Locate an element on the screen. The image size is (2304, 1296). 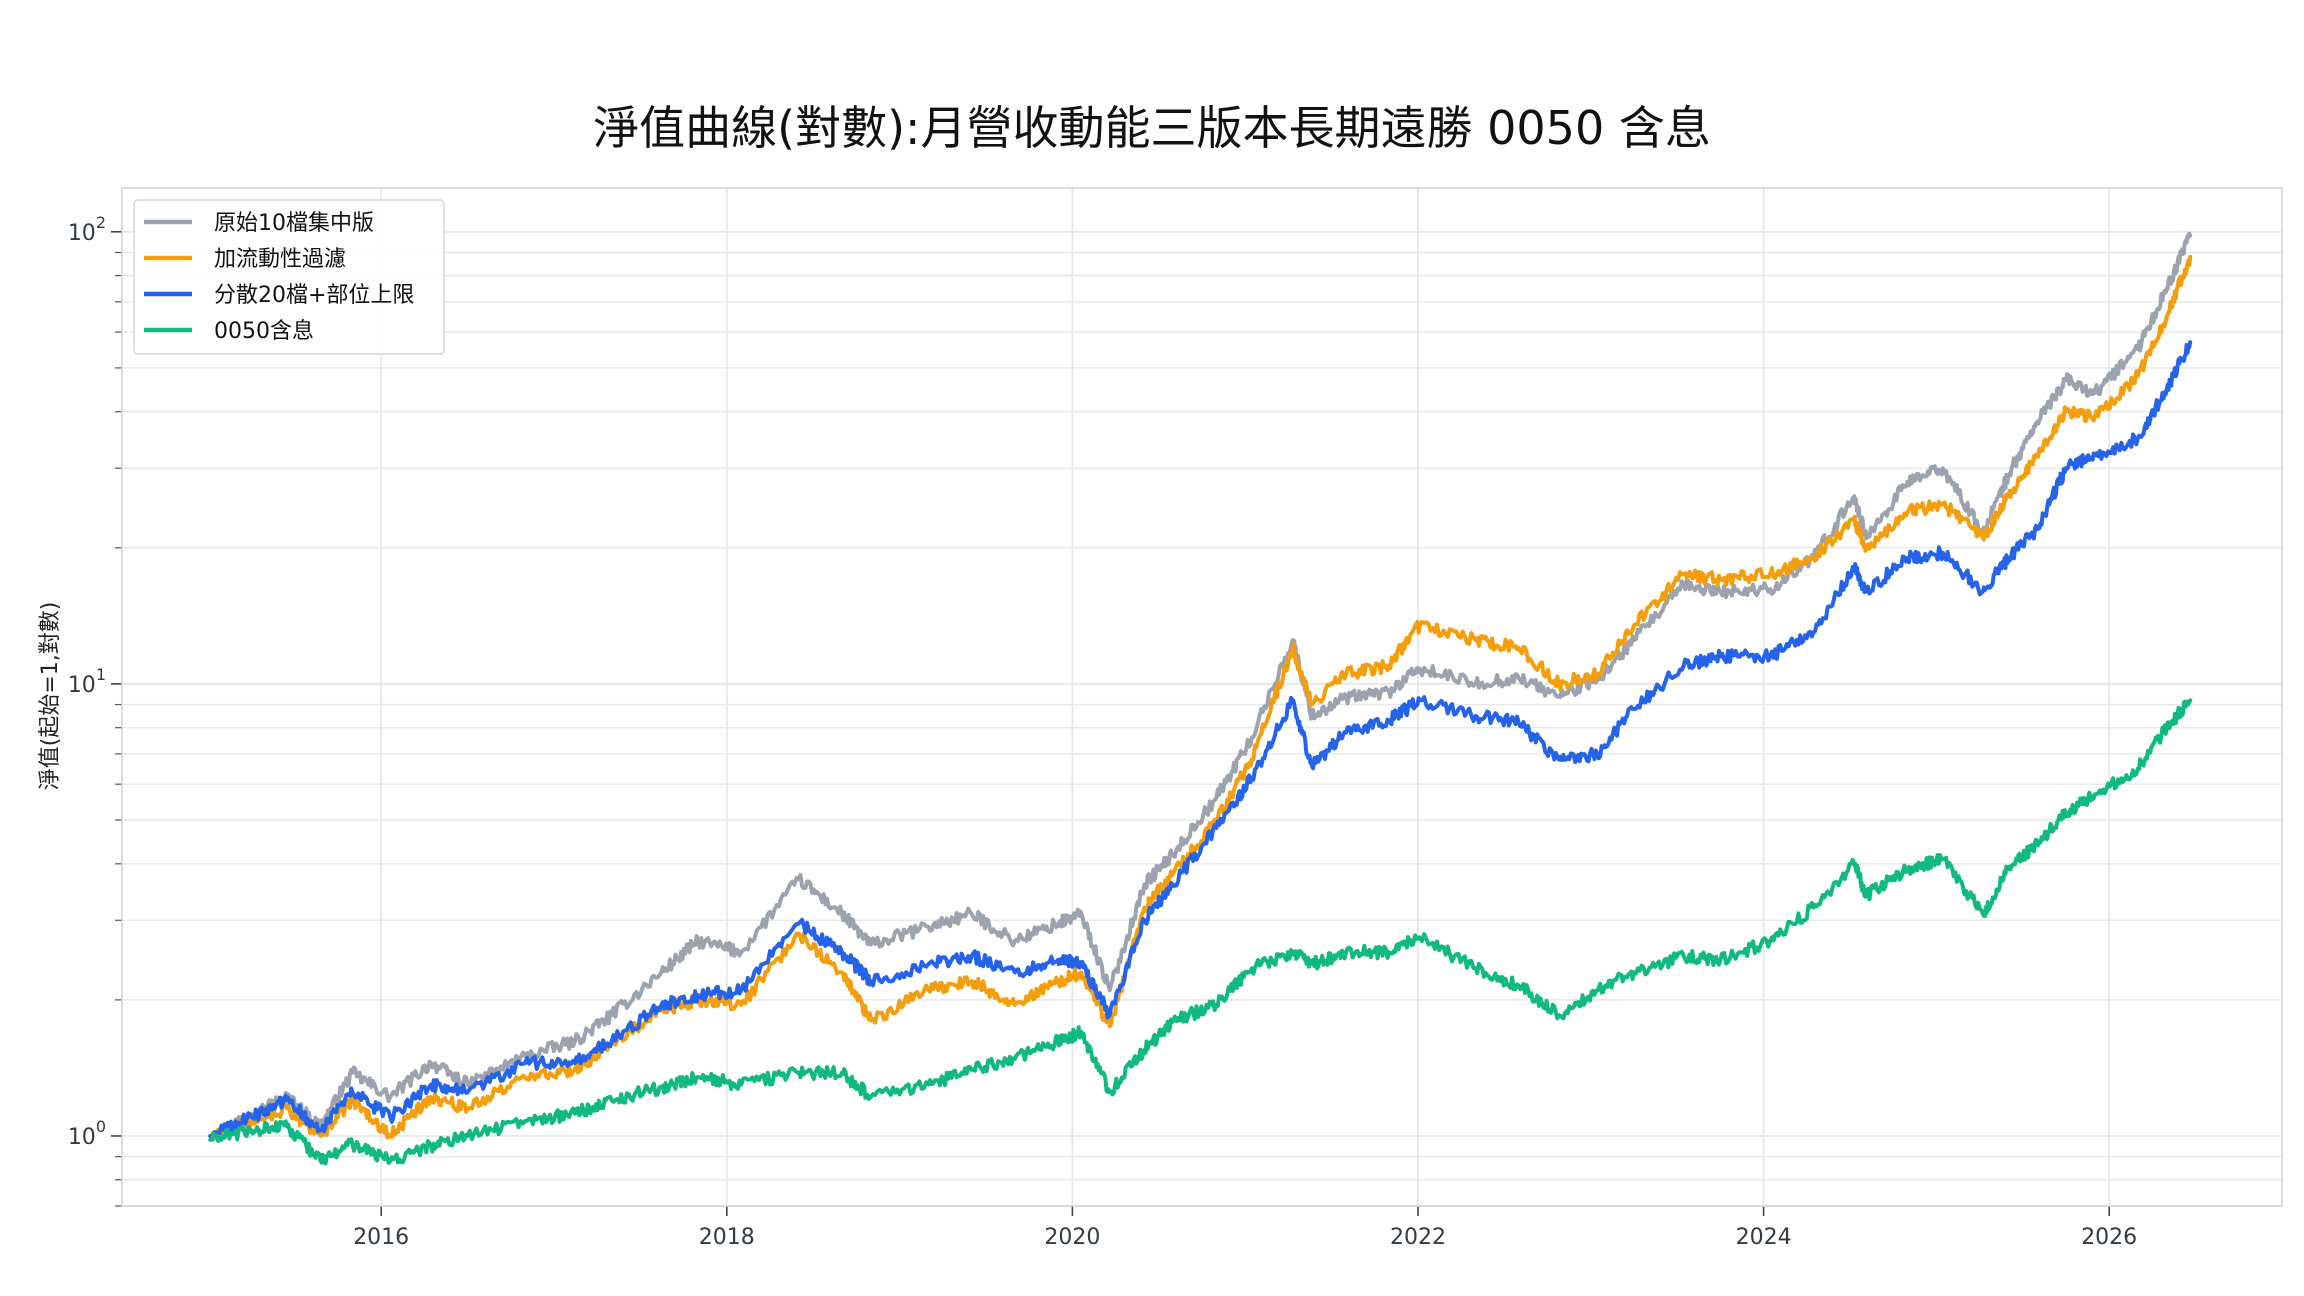
y-tick-exponent: 0 is located at coordinates (101, 1126).